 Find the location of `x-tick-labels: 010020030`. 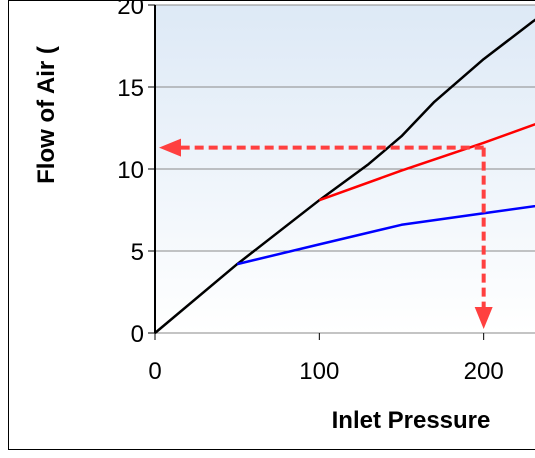

x-tick-labels: 010020030 is located at coordinates (326, 359).